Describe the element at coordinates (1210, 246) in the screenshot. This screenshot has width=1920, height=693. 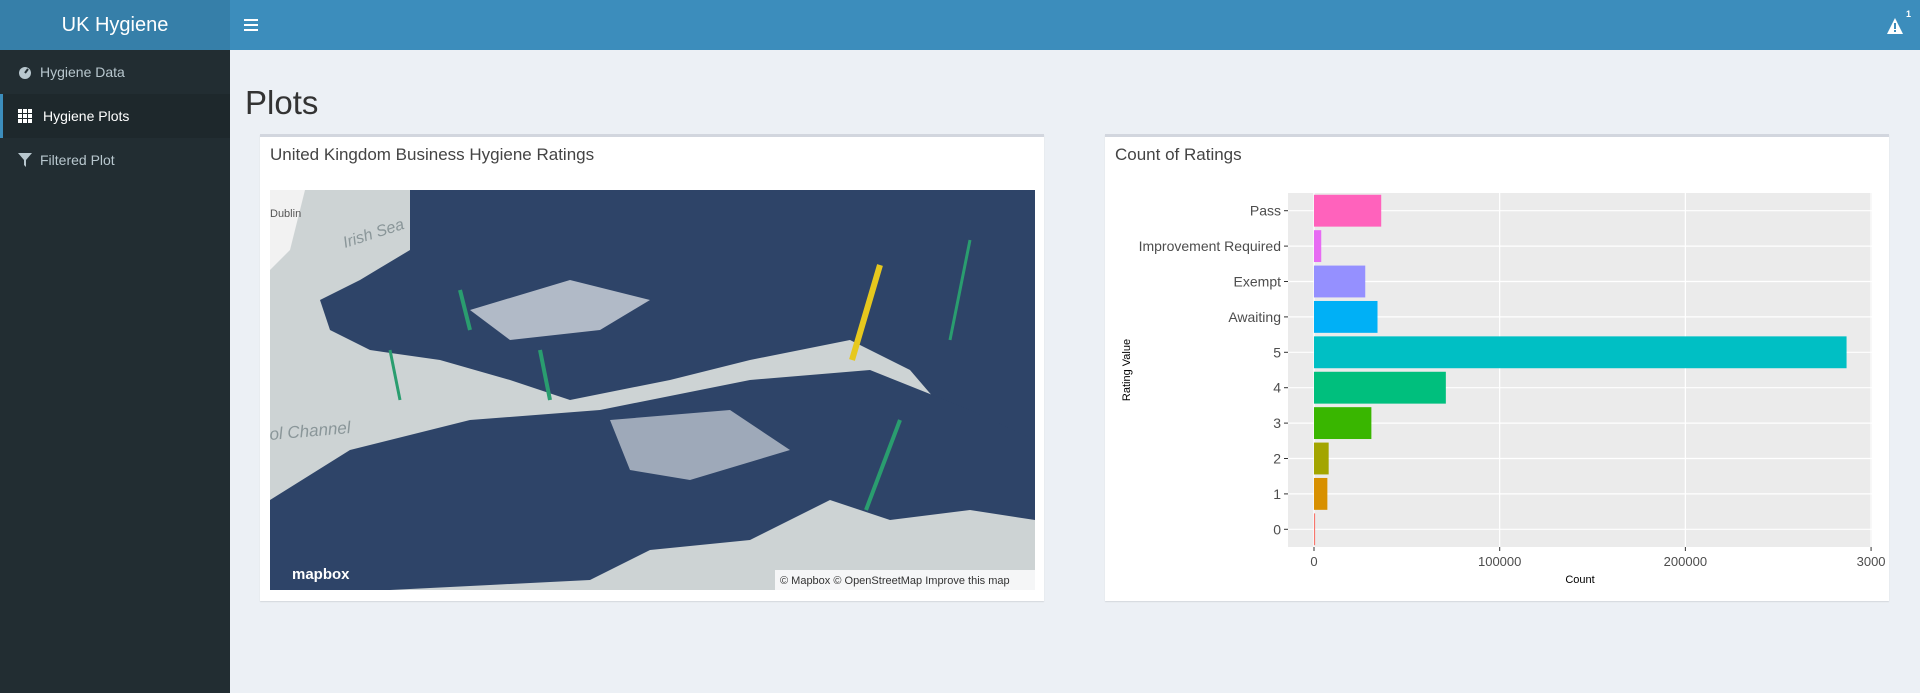
I see `y-tick-label: Improvement Required` at that location.